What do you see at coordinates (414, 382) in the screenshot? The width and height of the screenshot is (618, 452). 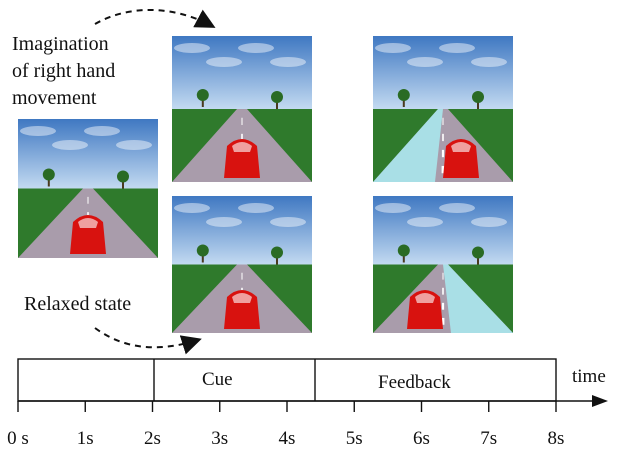 I see `feedback-label: Feedback` at bounding box center [414, 382].